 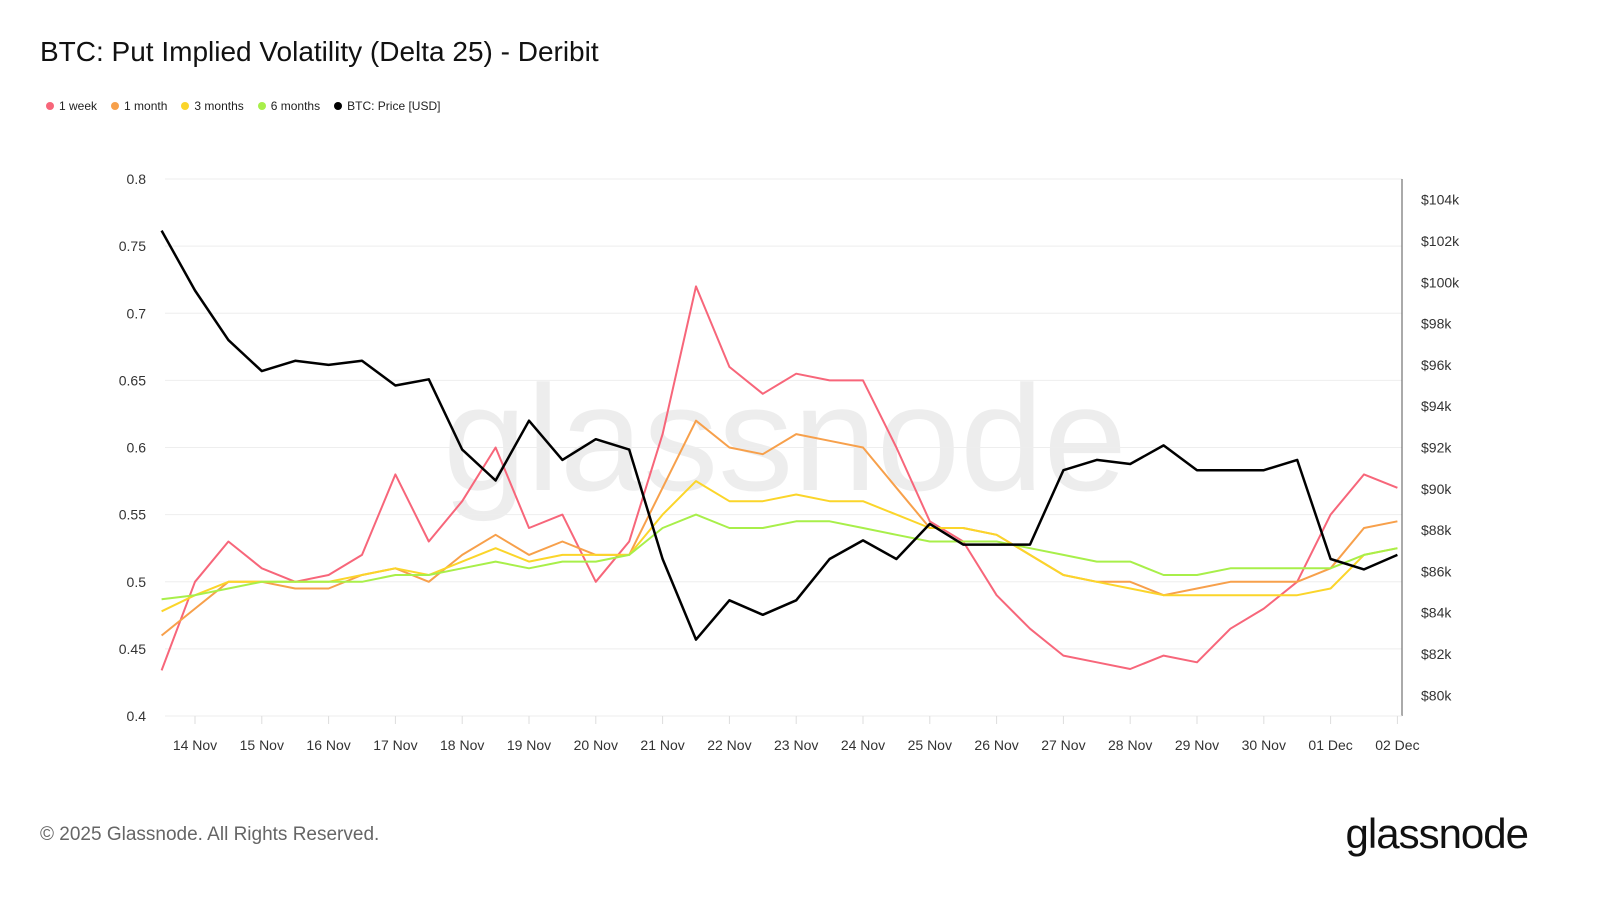 I want to click on x-tick-label: 15 Nov, so click(x=262, y=745).